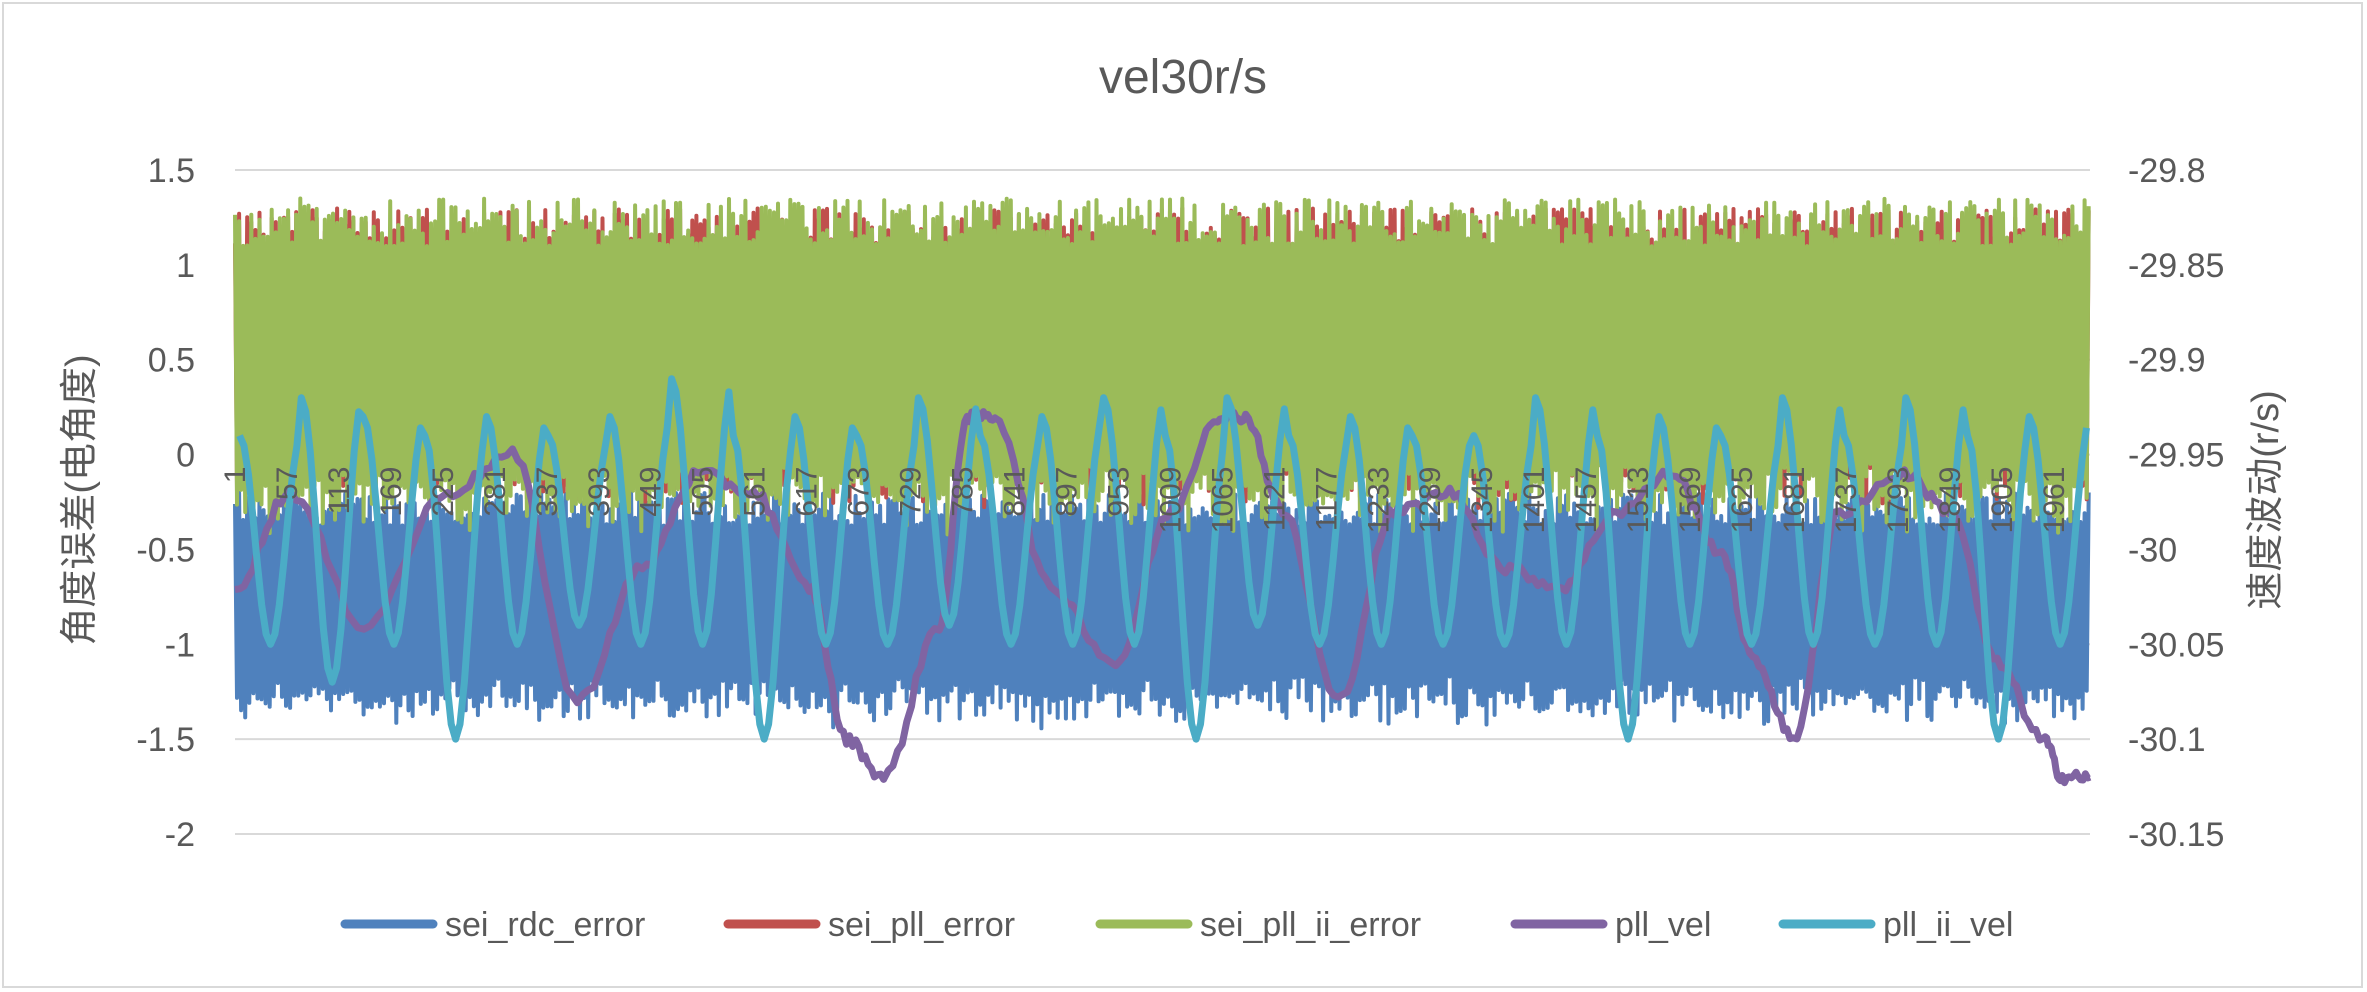 The image size is (2367, 992). What do you see at coordinates (911, 492) in the screenshot?
I see `x-tick-label: 729` at bounding box center [911, 492].